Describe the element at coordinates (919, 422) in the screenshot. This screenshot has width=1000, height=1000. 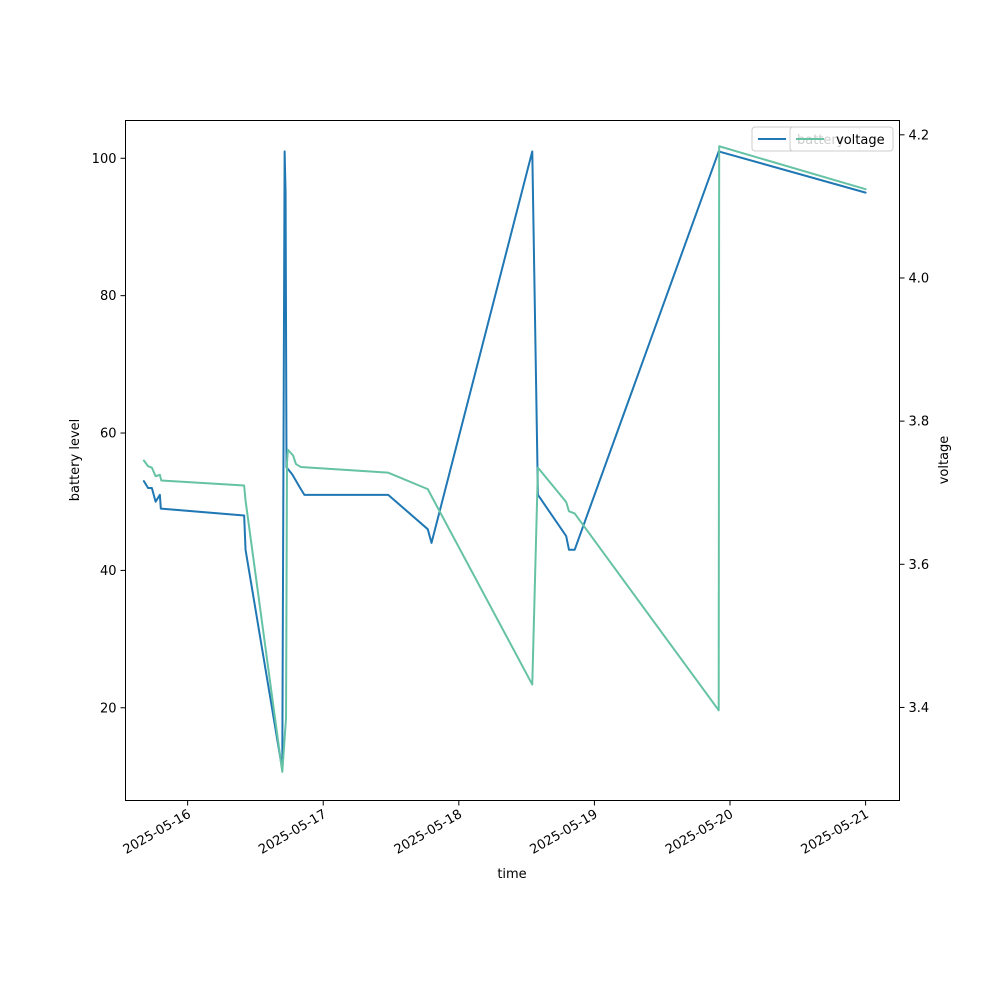
I see `y-right-tick-label: 3.8` at that location.